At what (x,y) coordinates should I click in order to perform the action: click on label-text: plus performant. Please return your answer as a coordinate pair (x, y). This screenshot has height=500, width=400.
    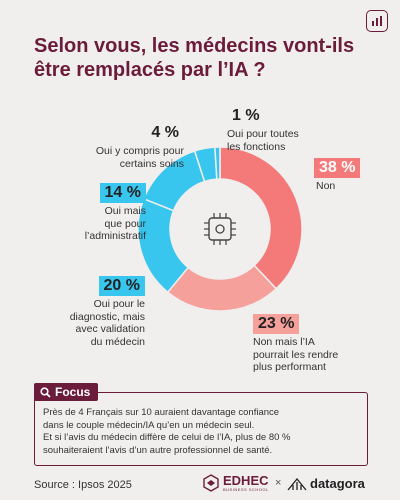
    Looking at the image, I should click on (289, 367).